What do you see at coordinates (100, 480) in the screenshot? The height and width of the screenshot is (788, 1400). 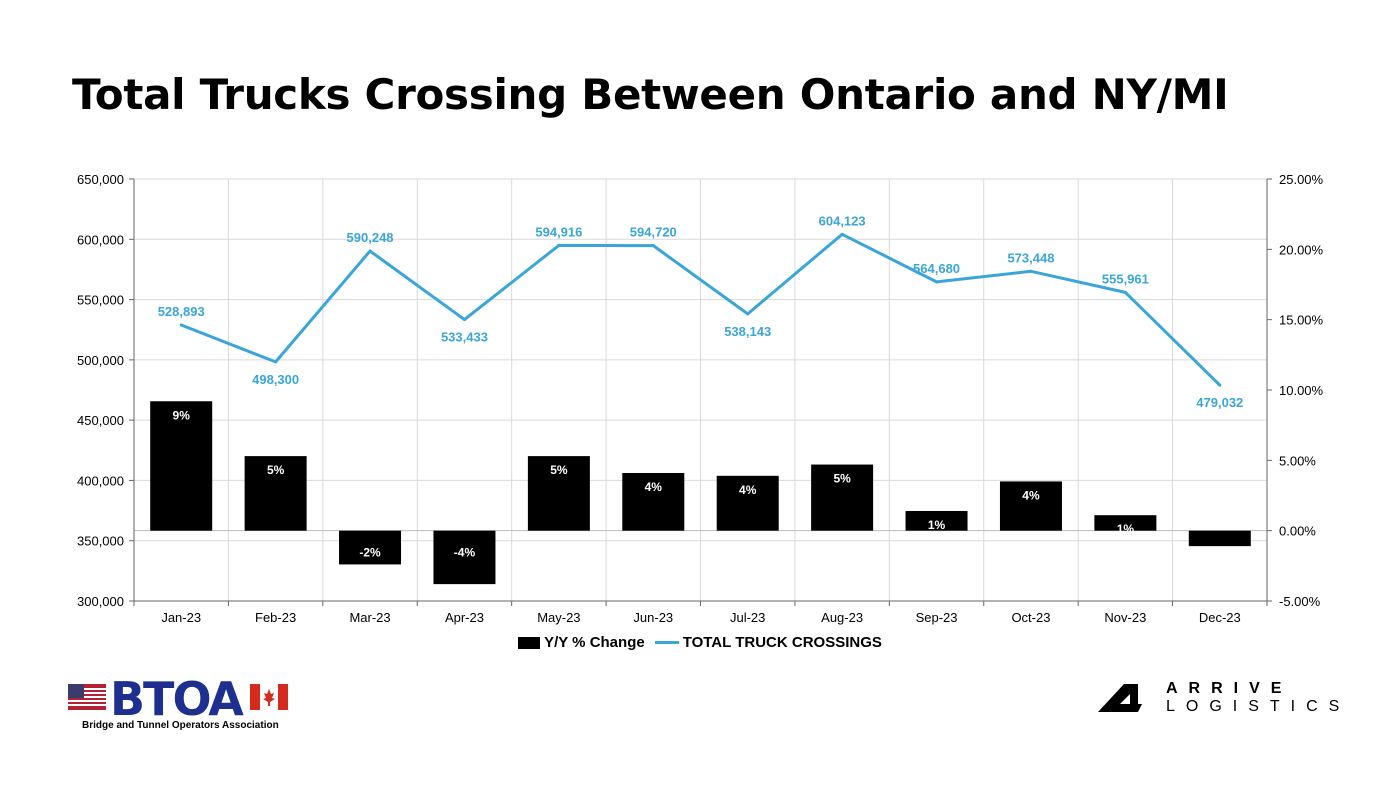 I see `left-tick-label: 400,000` at bounding box center [100, 480].